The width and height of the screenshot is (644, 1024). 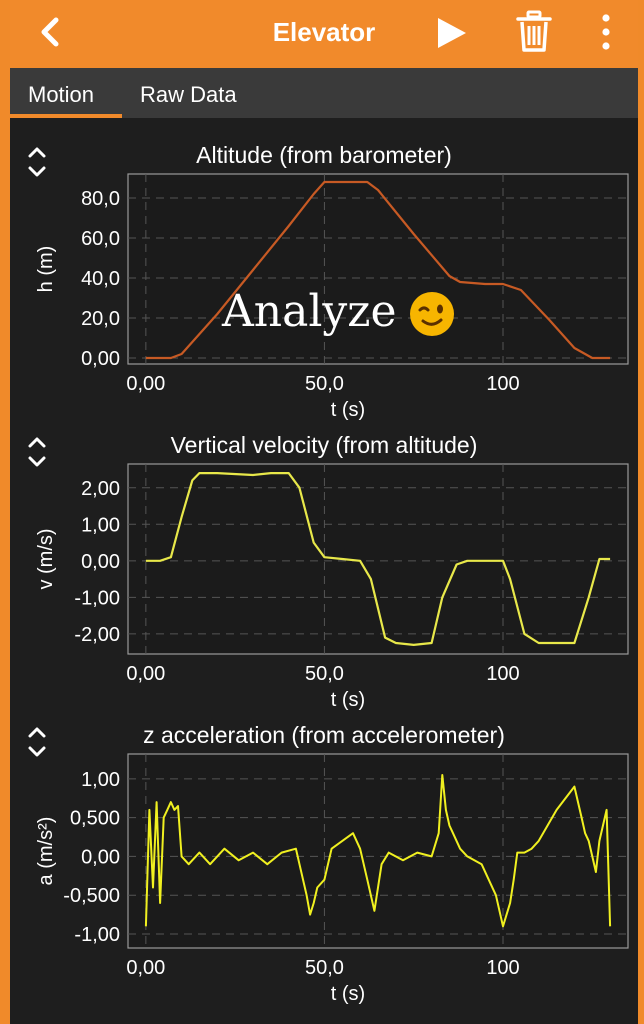 I want to click on y-tick-label: -0,500, so click(x=91, y=896).